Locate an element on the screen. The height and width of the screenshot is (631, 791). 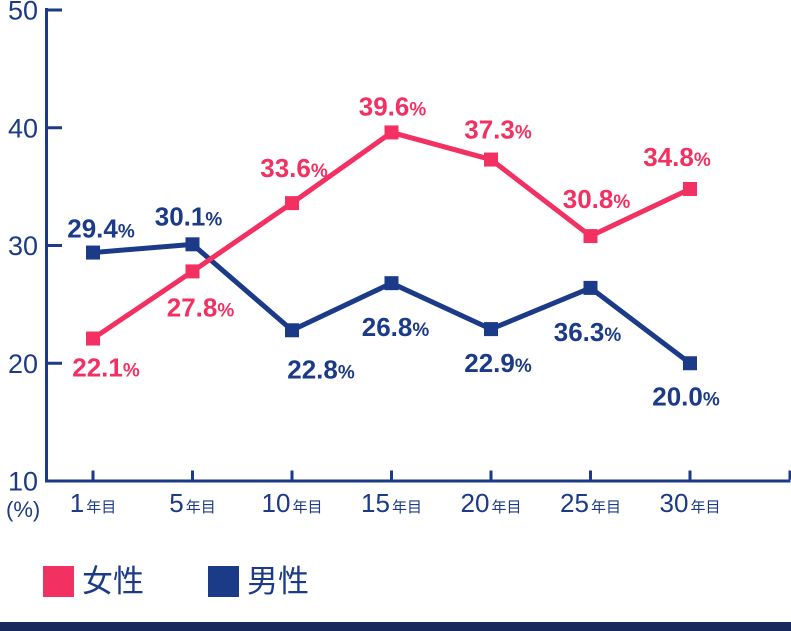
y-tick-label: 20 is located at coordinates (23, 364).